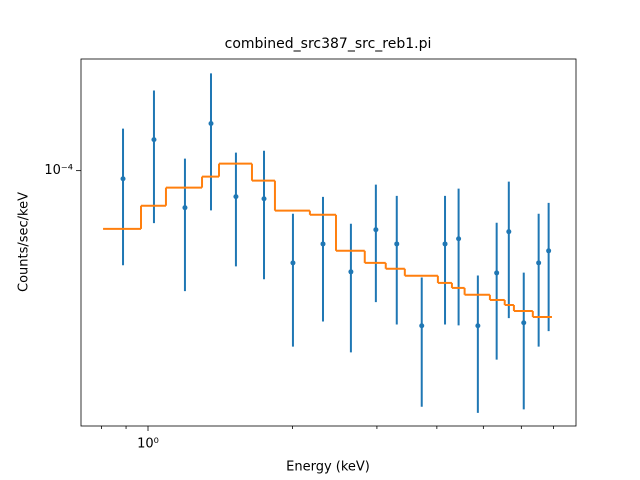 The image size is (640, 480). I want to click on y-axis-label: Counts/sec/keV, so click(24, 242).